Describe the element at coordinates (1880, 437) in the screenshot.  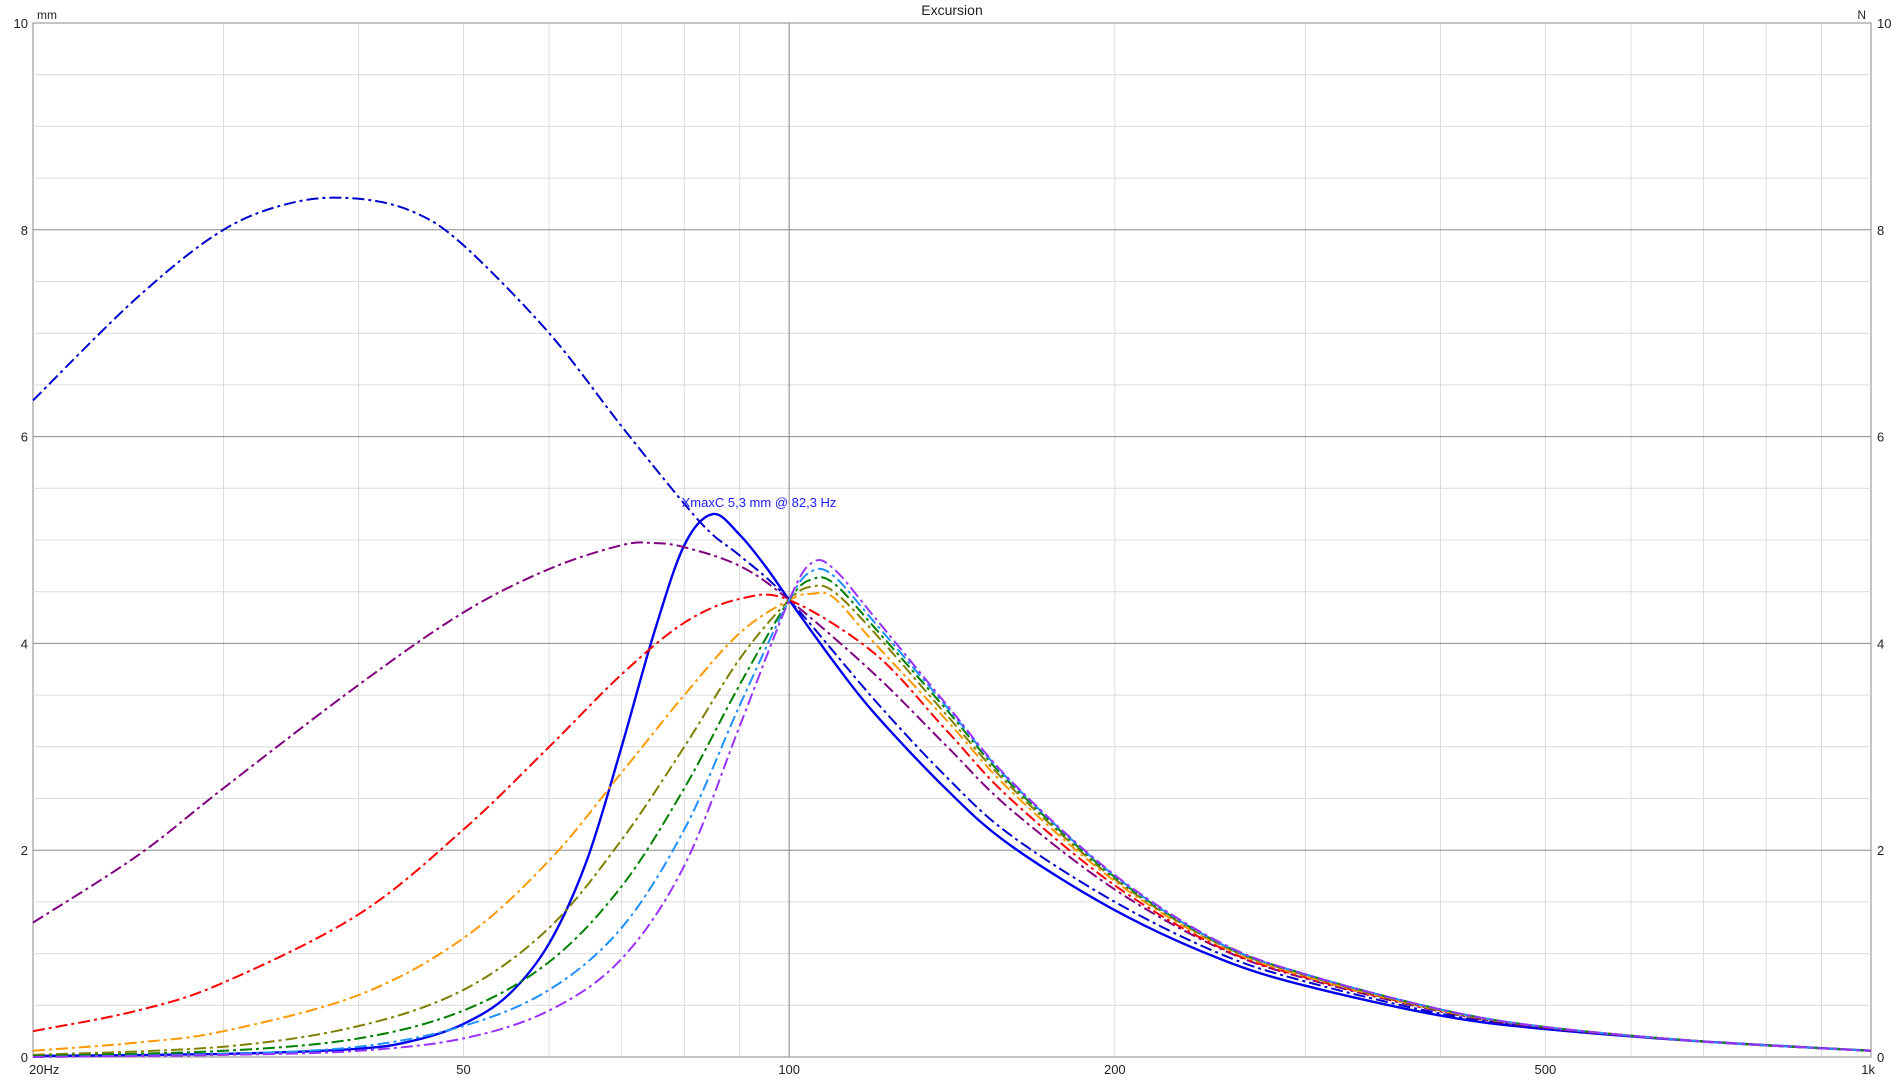
I see `y-tick-label-right: 6` at that location.